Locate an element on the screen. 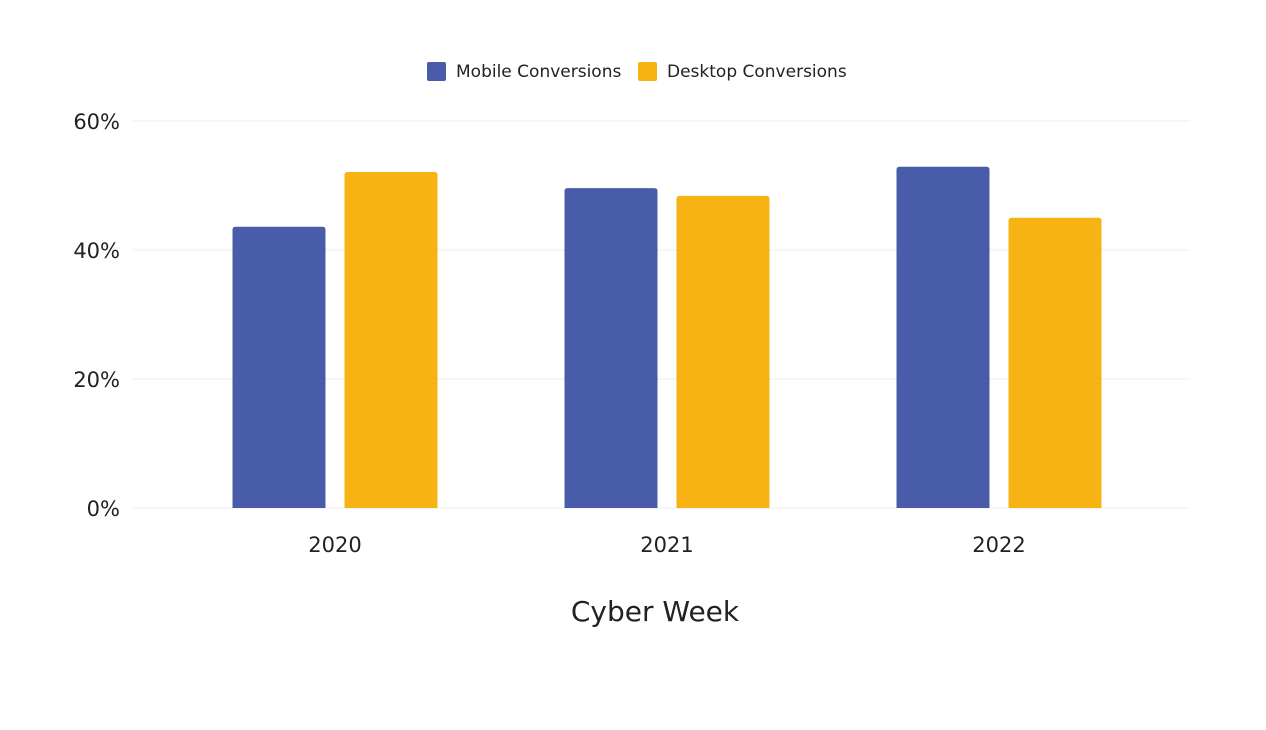 The image size is (1266, 730). x-axis-ticks: 2020 2021 2022 is located at coordinates (666, 545).